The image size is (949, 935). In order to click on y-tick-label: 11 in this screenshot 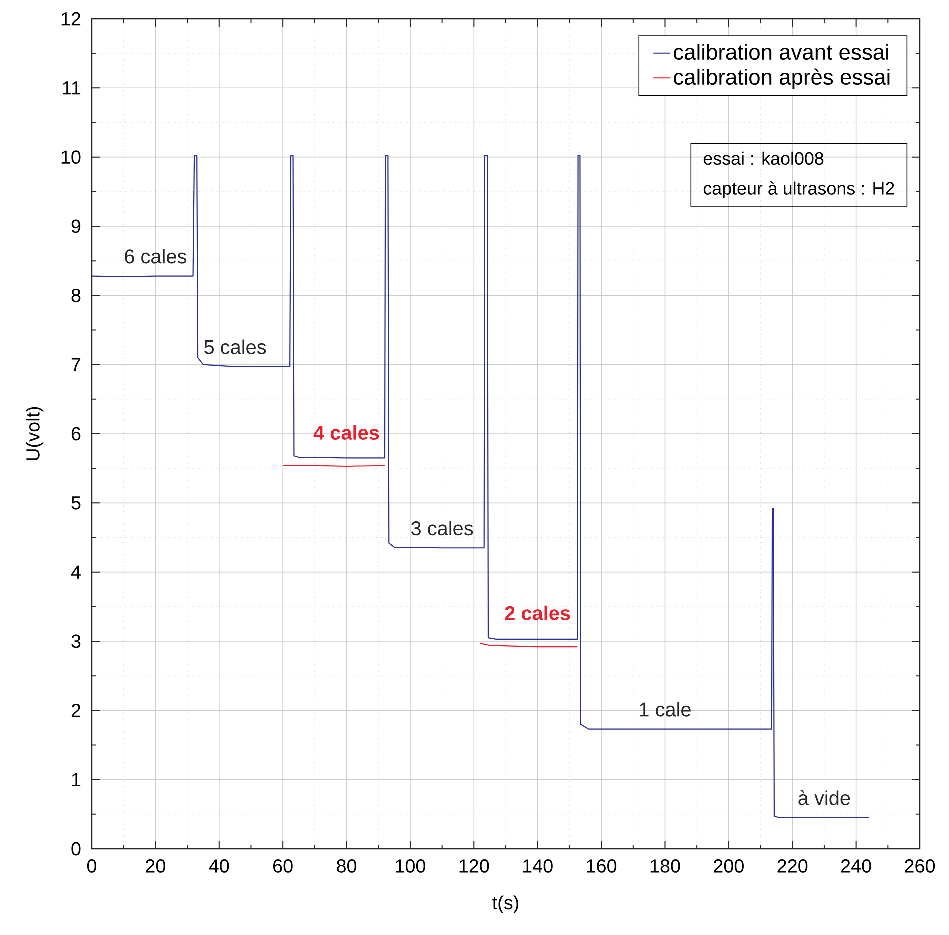, I will do `click(72, 88)`.